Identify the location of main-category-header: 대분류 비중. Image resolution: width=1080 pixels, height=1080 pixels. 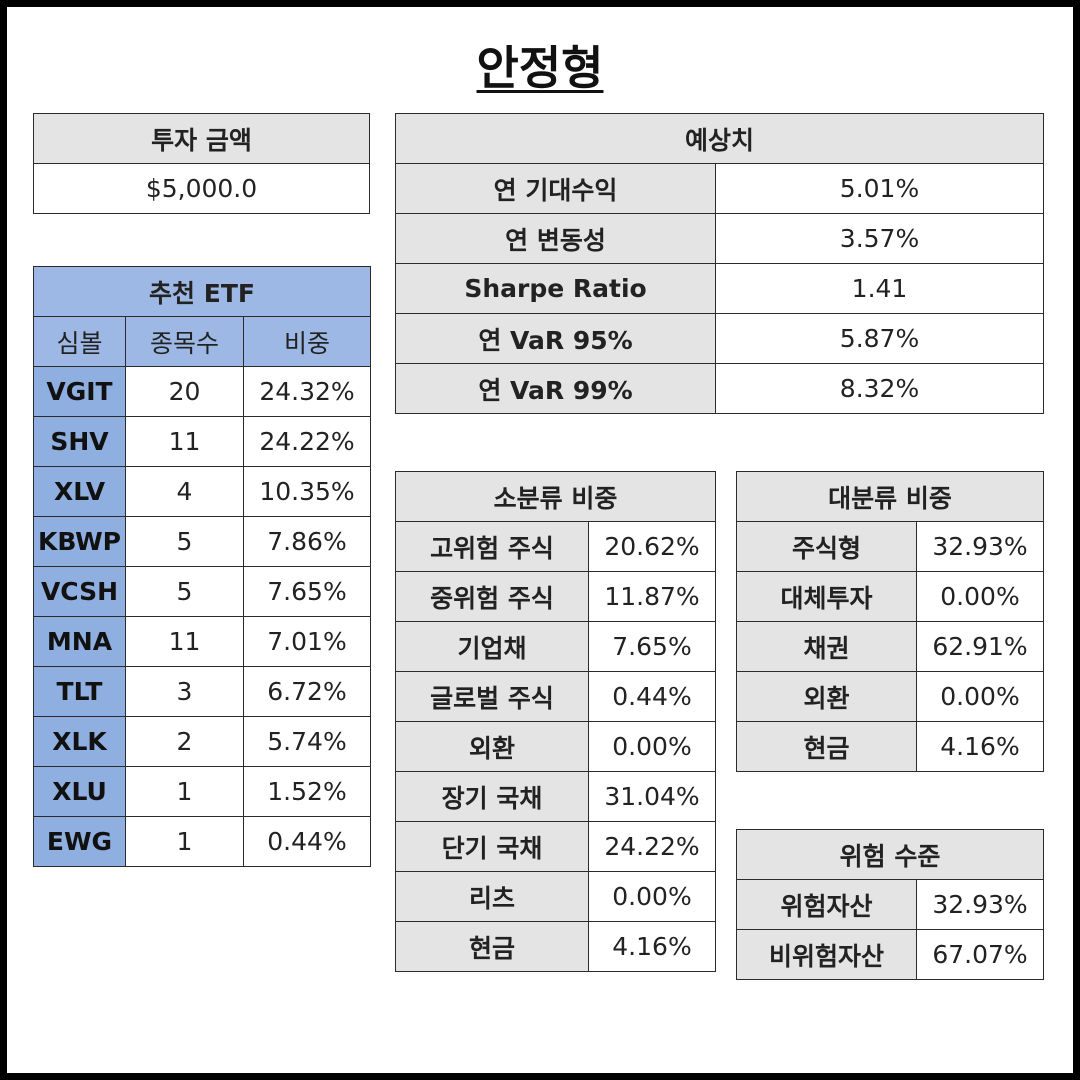
(890, 496).